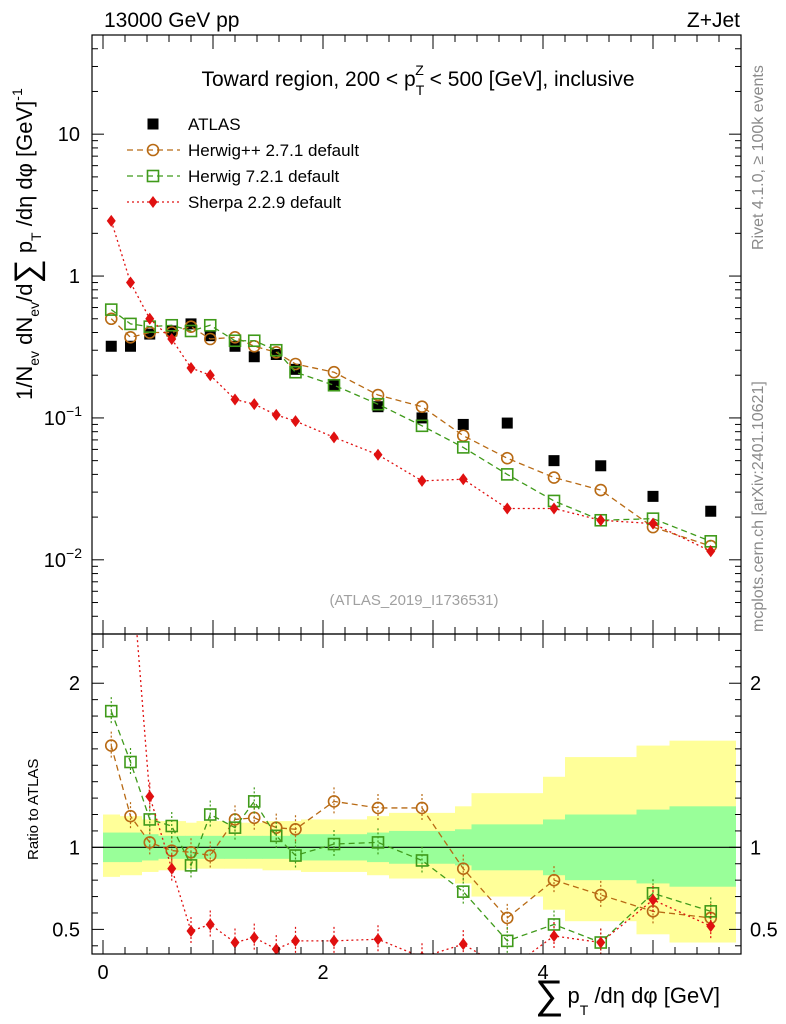 The image size is (786, 1024). Describe the element at coordinates (63, 416) in the screenshot. I see `main-y-tick-label: 10⁻¹` at that location.